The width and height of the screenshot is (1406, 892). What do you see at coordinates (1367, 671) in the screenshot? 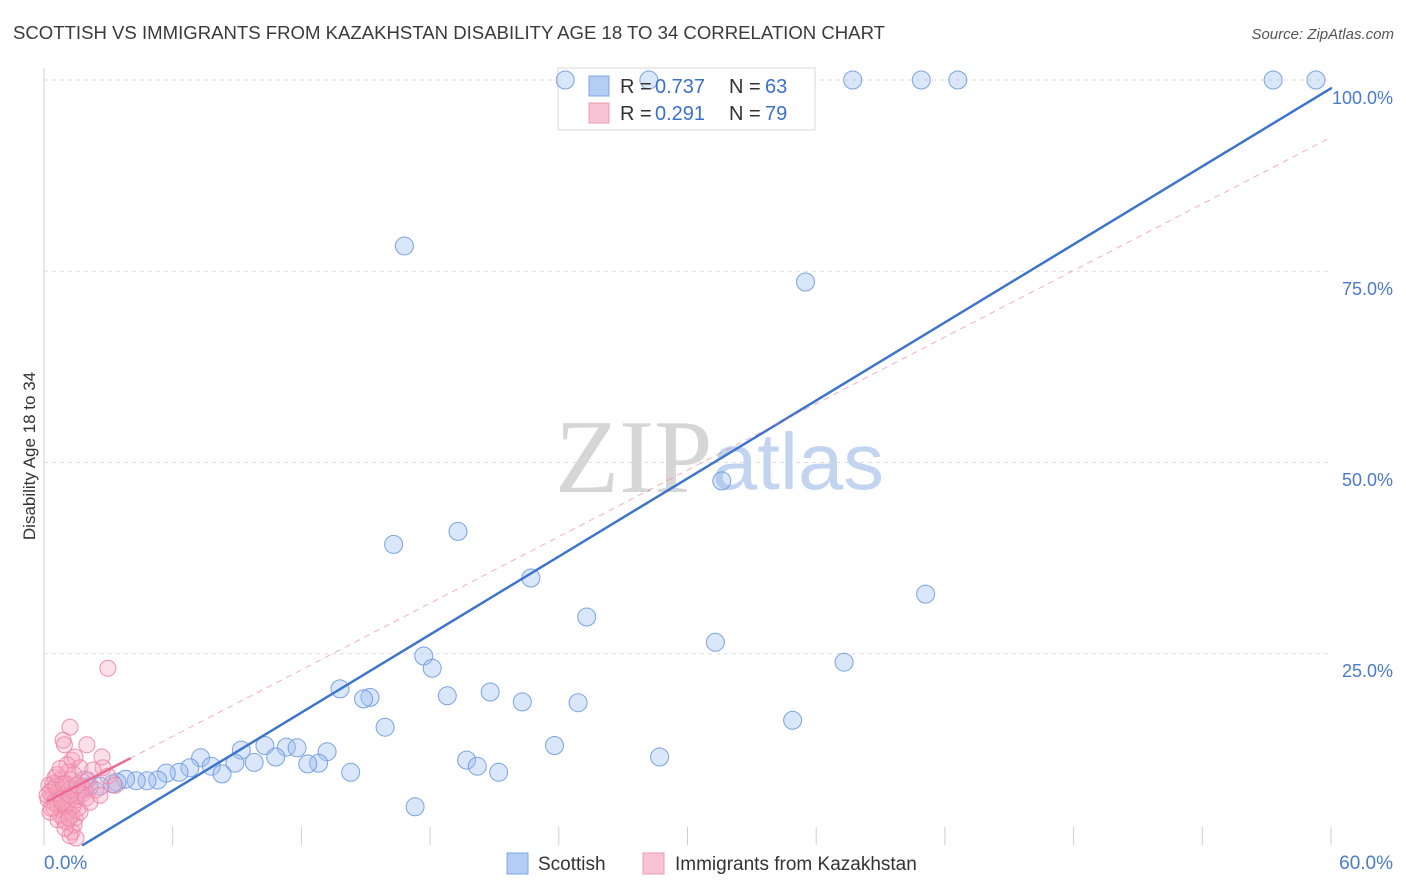
I see `y-tick-label-25: 25.0%` at bounding box center [1367, 671].